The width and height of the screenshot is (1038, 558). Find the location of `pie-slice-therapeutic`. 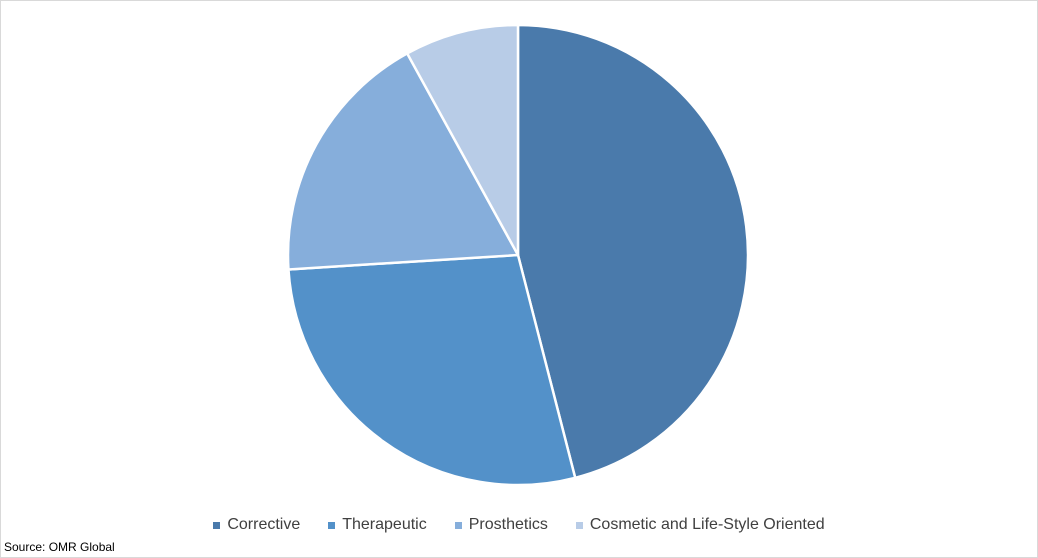

pie-slice-therapeutic is located at coordinates (432, 370).